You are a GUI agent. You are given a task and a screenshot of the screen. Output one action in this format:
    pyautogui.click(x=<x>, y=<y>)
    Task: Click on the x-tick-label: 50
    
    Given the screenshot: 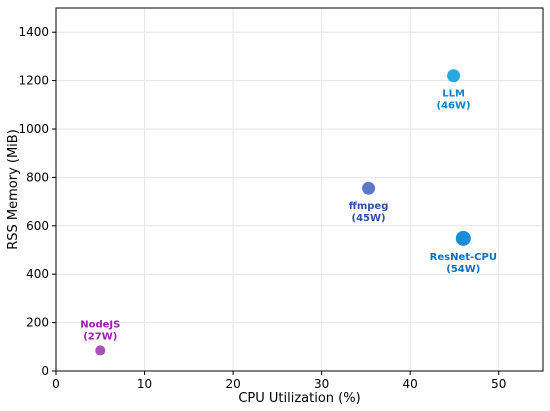 What is the action you would take?
    pyautogui.click(x=498, y=384)
    